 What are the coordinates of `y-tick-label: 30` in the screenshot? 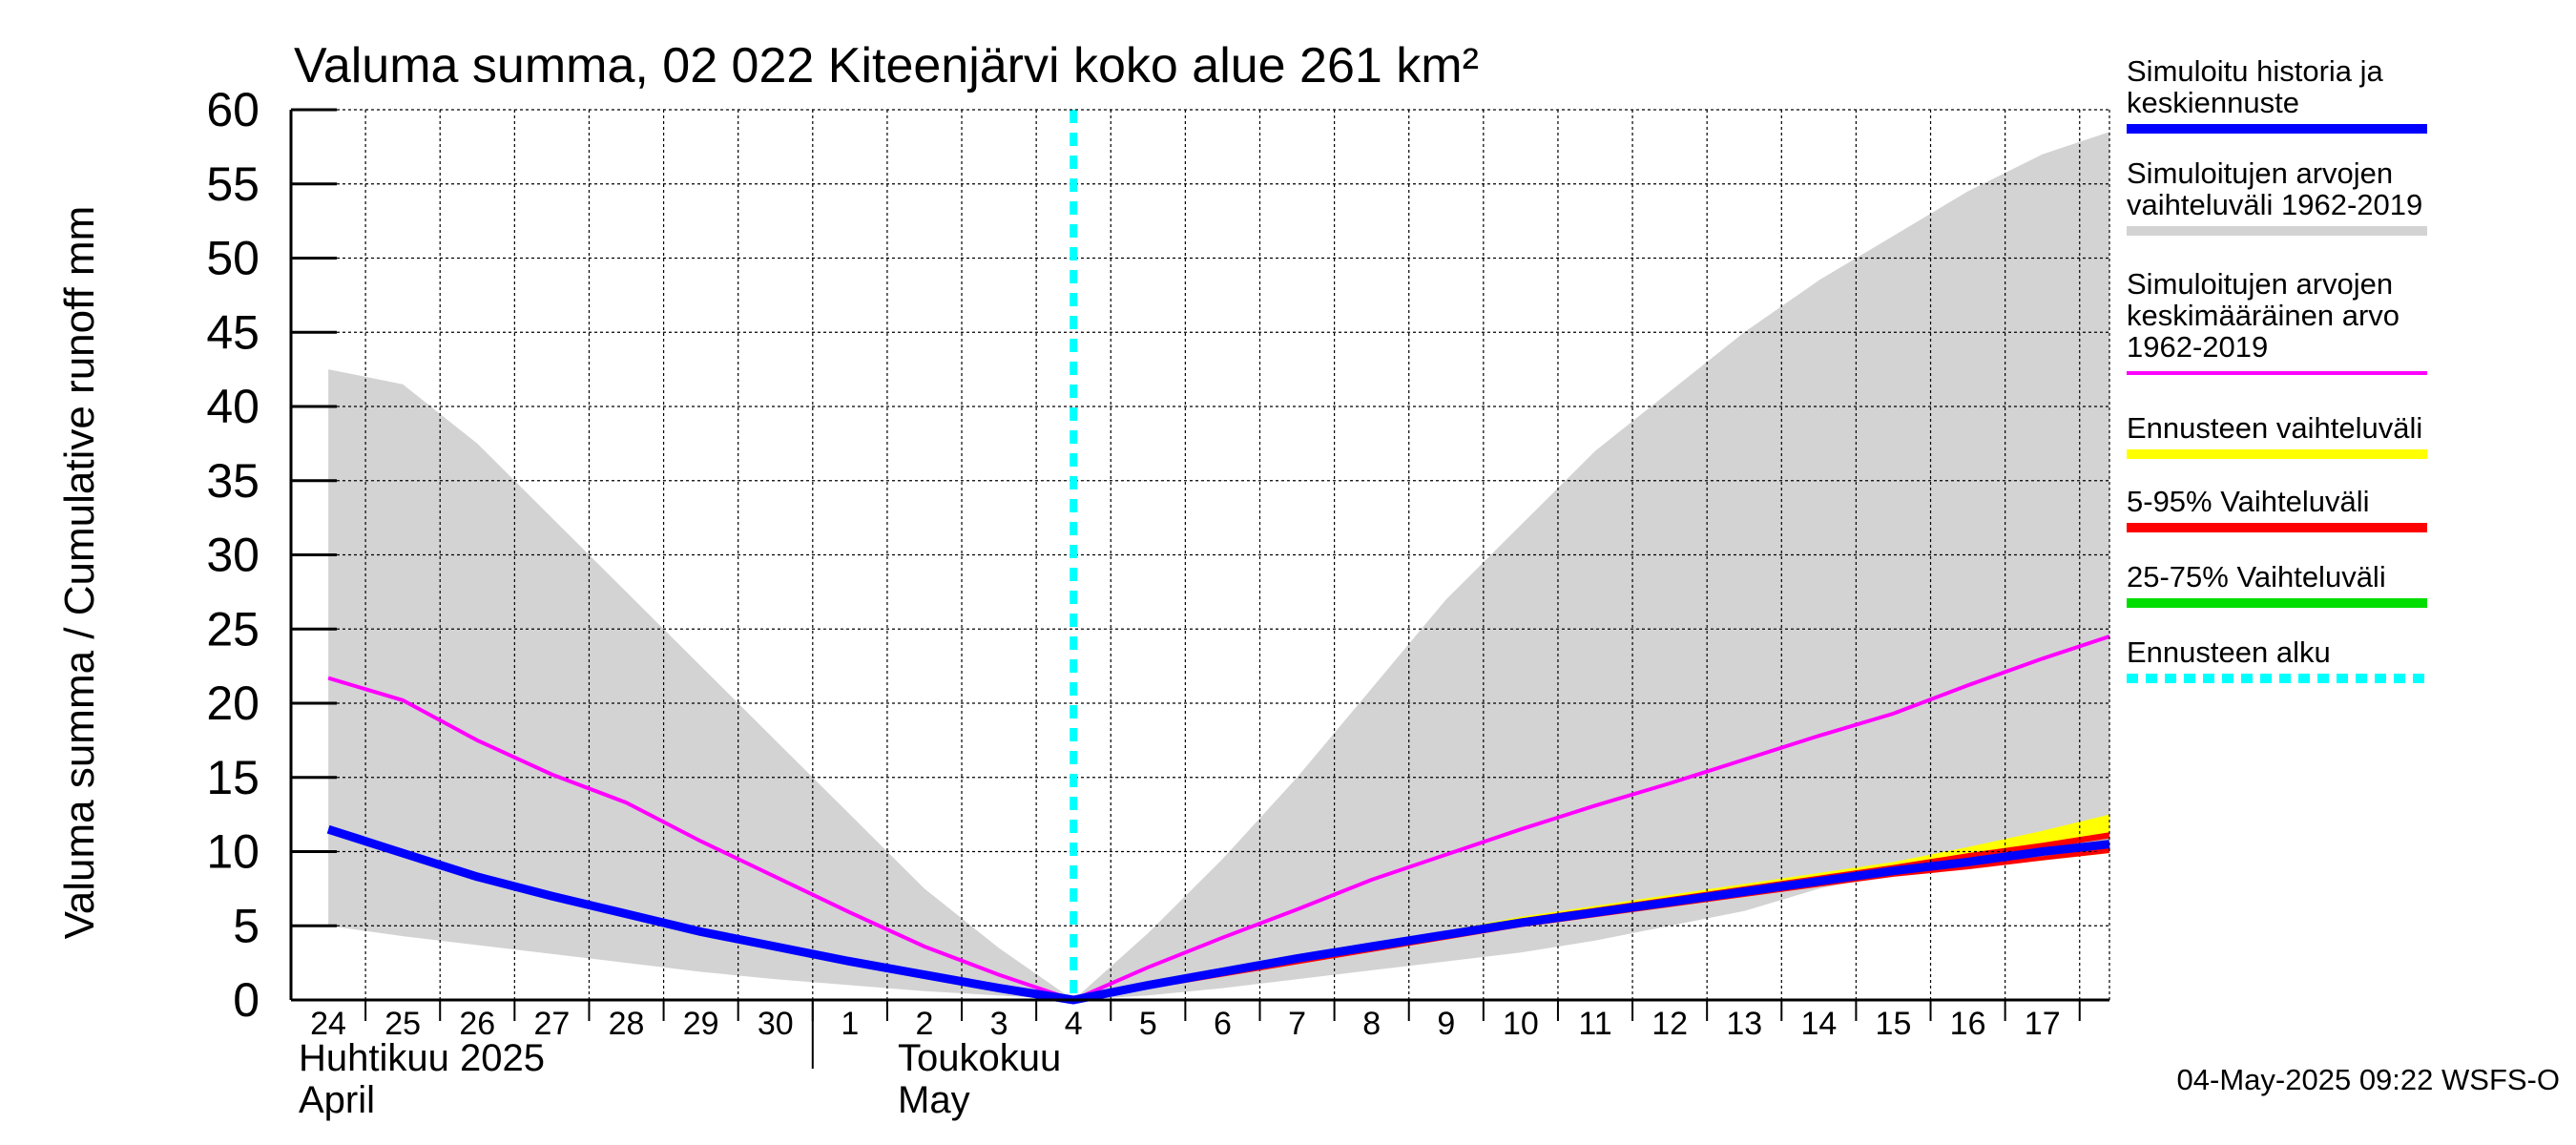 It's located at (233, 555).